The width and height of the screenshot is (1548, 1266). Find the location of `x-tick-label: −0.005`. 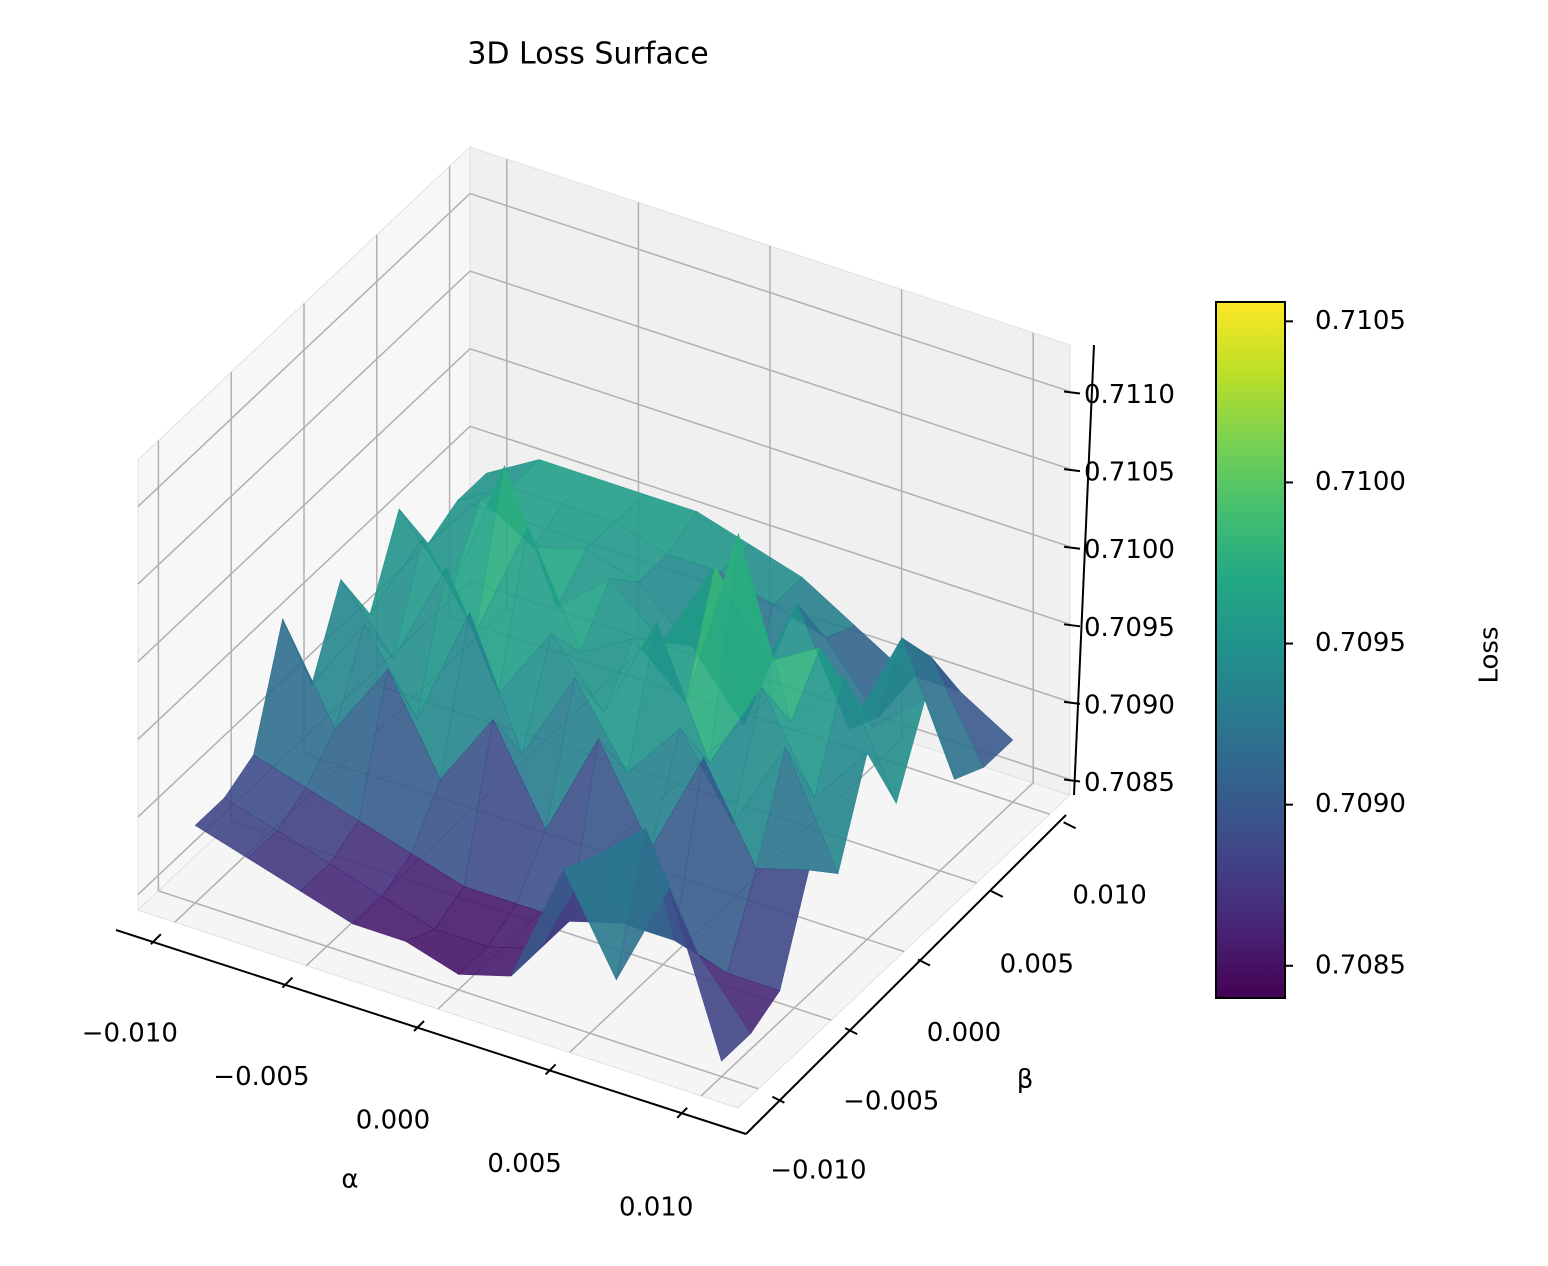

x-tick-label: −0.005 is located at coordinates (261, 1077).